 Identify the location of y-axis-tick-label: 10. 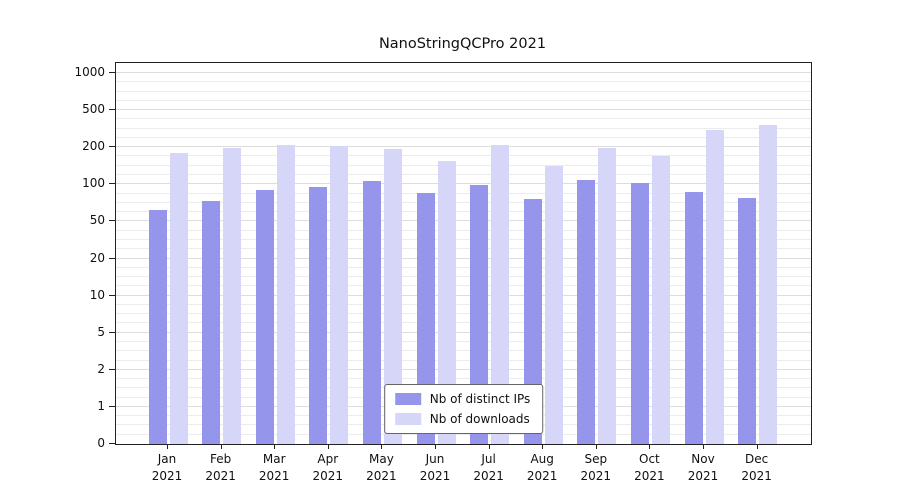
(97, 294).